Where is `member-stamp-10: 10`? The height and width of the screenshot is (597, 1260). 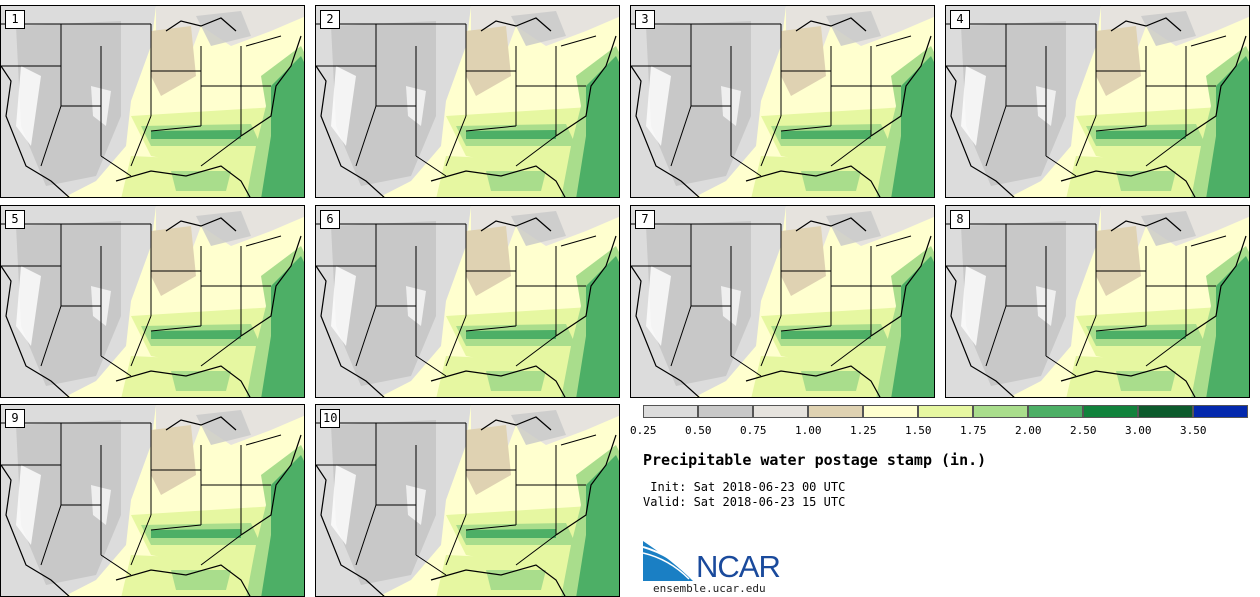
member-stamp-10: 10 is located at coordinates (467, 500).